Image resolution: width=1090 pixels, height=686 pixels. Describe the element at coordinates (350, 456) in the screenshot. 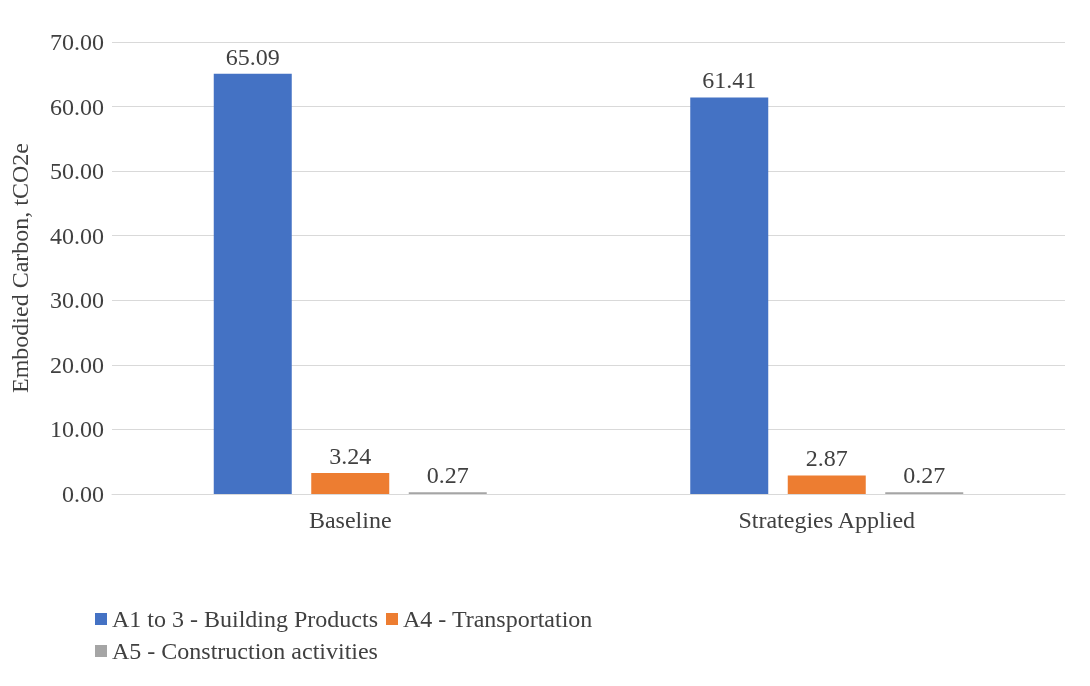

I see `data-label: 3.24` at that location.